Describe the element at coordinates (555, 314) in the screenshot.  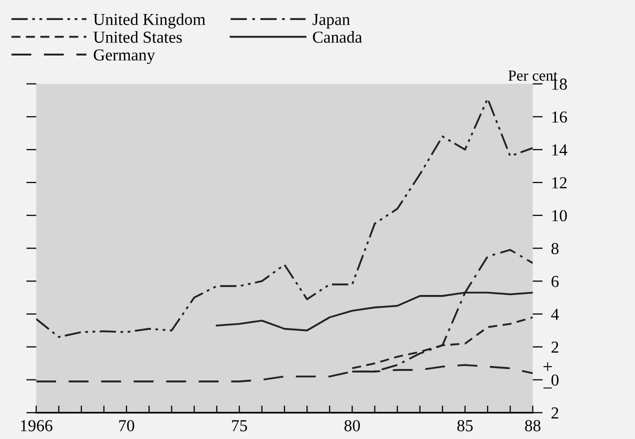
I see `y-tick-label: 4` at that location.